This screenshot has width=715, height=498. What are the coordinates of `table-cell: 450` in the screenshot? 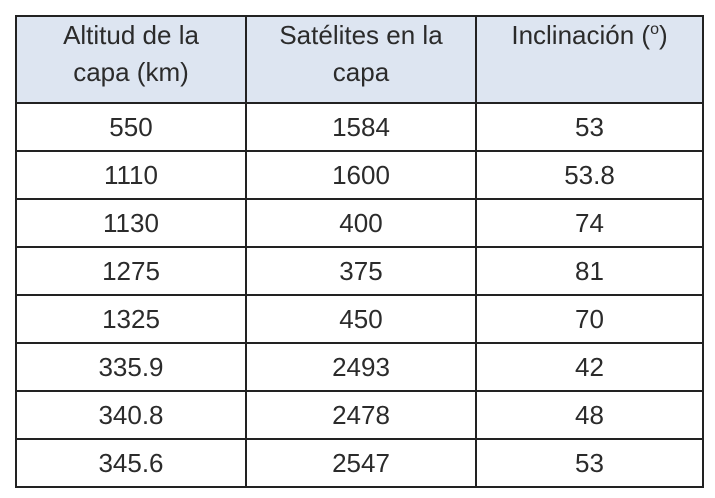 It's located at (361, 319).